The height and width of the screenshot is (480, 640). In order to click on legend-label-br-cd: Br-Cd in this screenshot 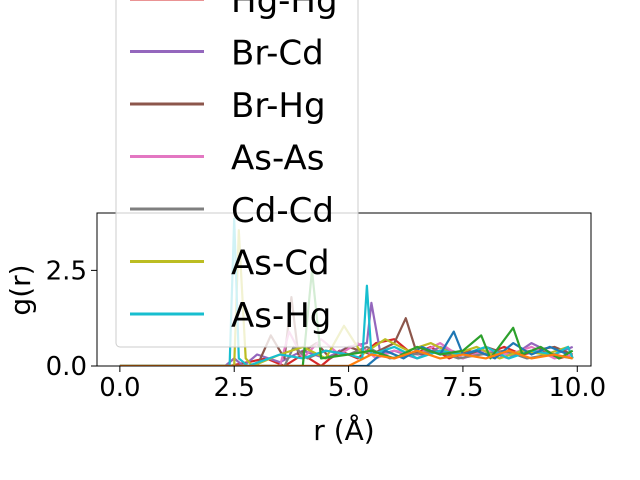, I will do `click(277, 54)`.